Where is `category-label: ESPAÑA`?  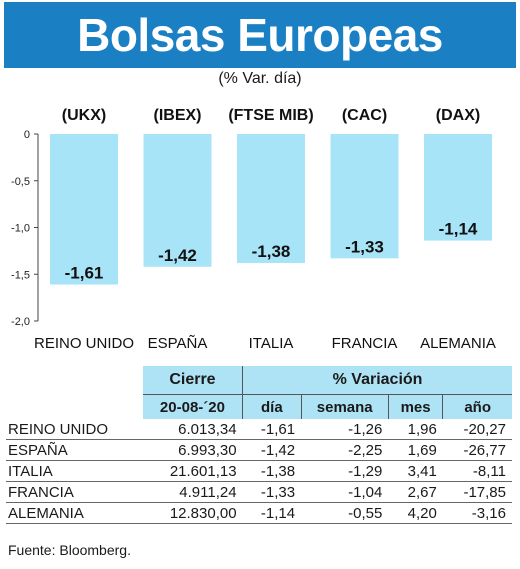
category-label: ESPAÑA is located at coordinates (178, 343).